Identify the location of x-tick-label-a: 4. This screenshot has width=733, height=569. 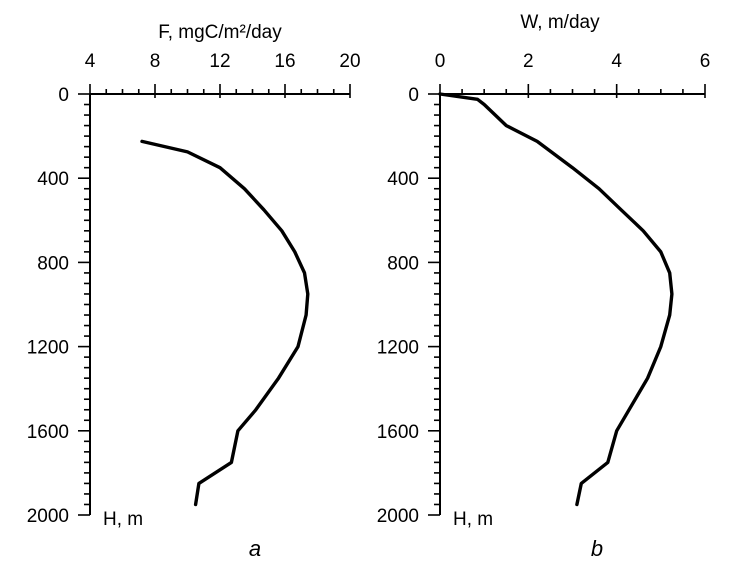
(90, 61).